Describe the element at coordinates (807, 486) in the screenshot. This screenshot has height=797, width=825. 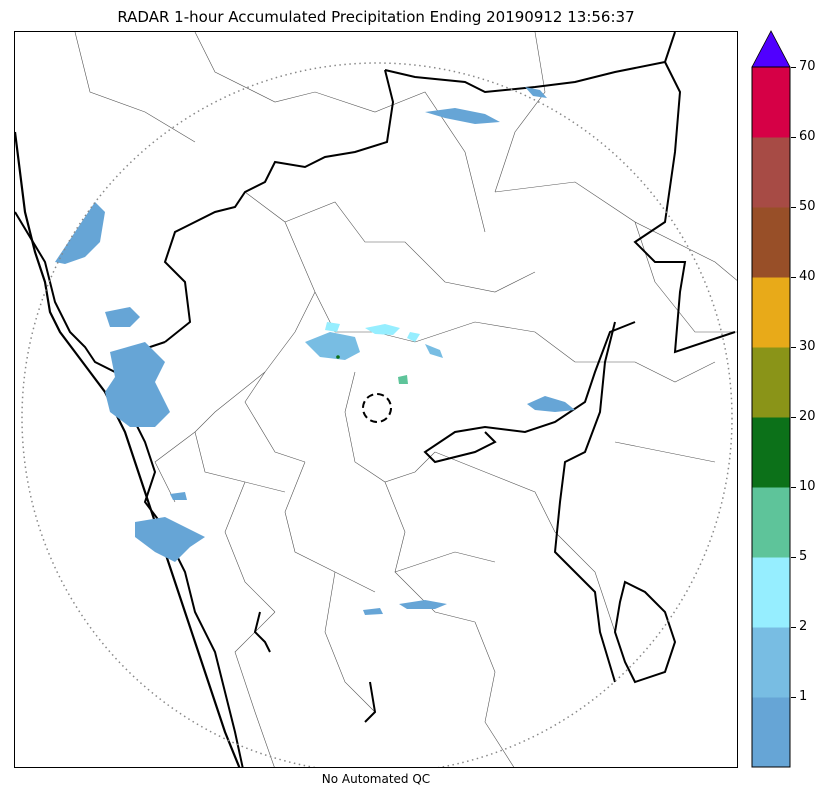
I see `colorbar-tick-label: 10` at that location.